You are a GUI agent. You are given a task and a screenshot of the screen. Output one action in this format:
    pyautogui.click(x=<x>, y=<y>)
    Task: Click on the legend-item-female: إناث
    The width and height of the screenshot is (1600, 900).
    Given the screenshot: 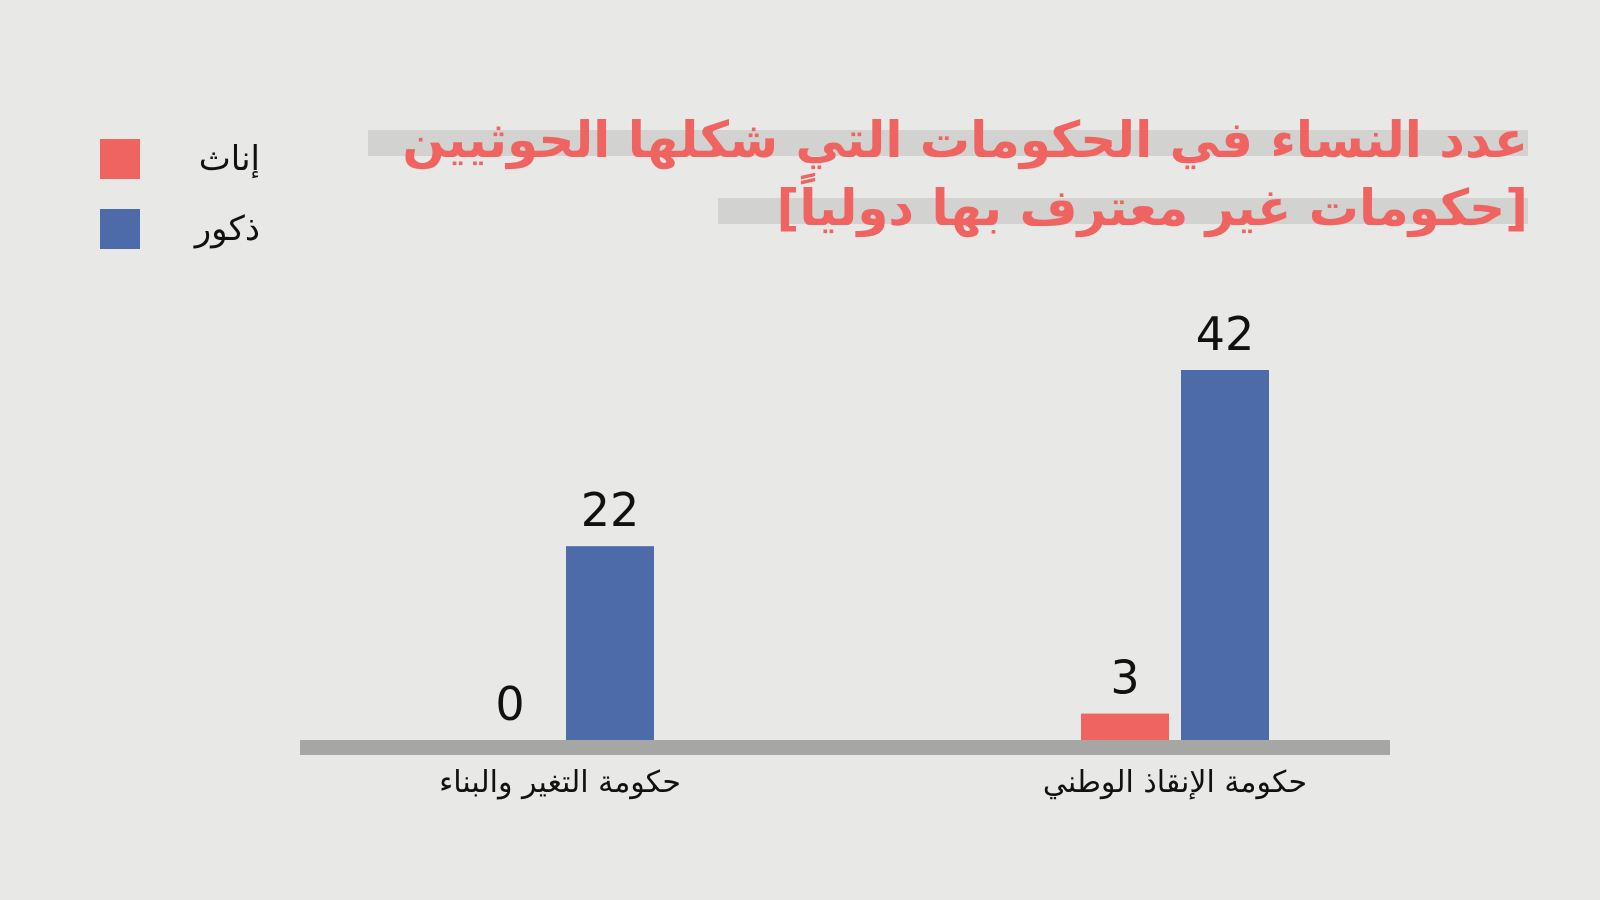 What is the action you would take?
    pyautogui.click(x=180, y=159)
    